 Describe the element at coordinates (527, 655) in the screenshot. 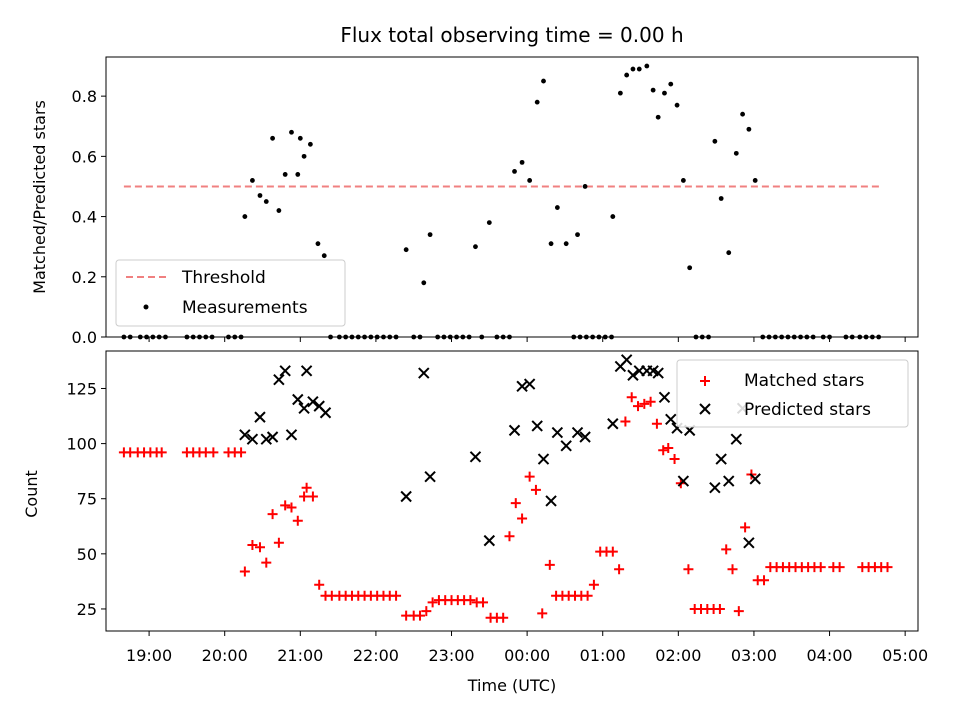

I see `x-tick-label: 00:00` at that location.